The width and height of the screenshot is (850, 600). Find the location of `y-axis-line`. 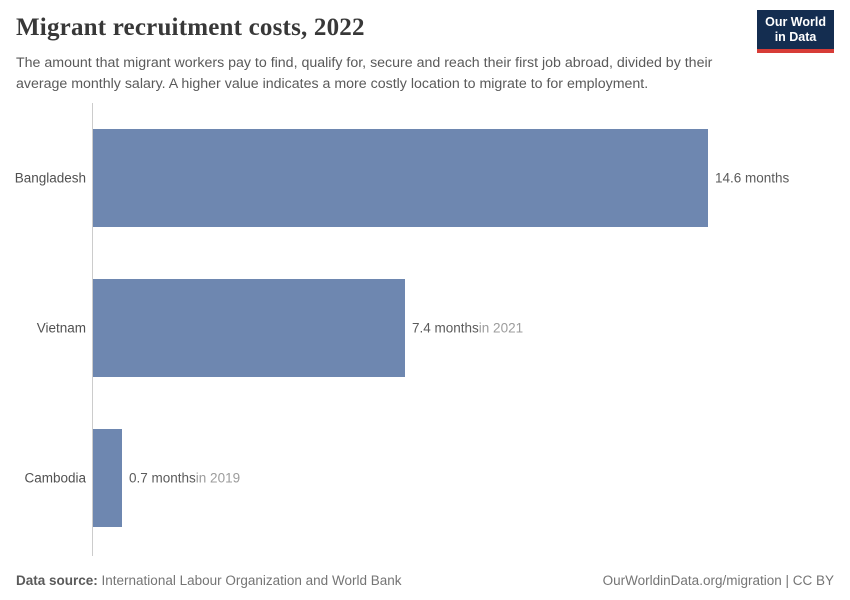

y-axis-line is located at coordinates (92, 329).